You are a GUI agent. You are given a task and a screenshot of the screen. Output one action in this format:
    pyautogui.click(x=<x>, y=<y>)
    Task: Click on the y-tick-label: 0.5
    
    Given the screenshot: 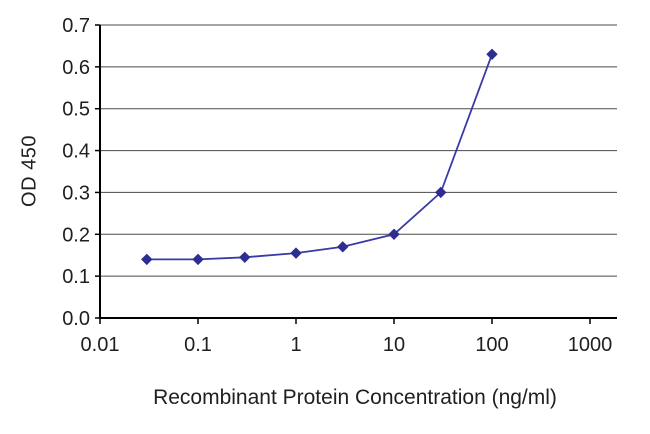 What is the action you would take?
    pyautogui.click(x=76, y=110)
    